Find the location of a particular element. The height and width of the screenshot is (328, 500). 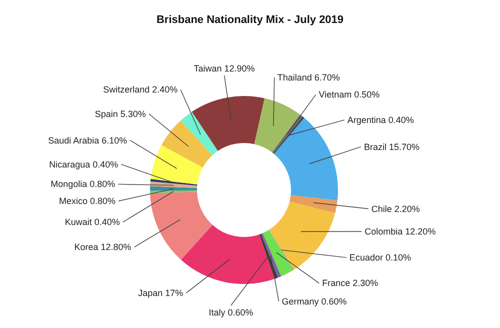

slice-label: Spain 5.30% is located at coordinates (120, 113).